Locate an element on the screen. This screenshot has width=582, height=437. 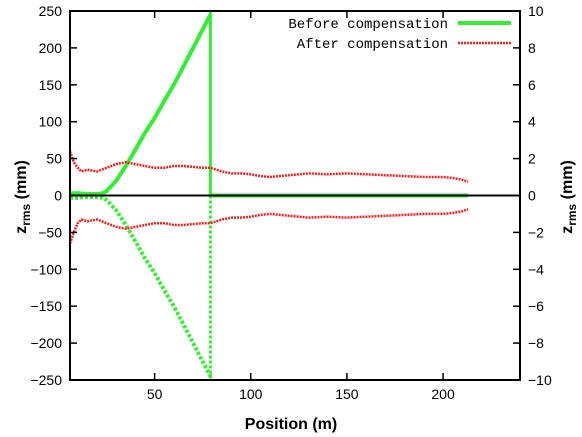
legend-label: After compensation is located at coordinates (372, 45).